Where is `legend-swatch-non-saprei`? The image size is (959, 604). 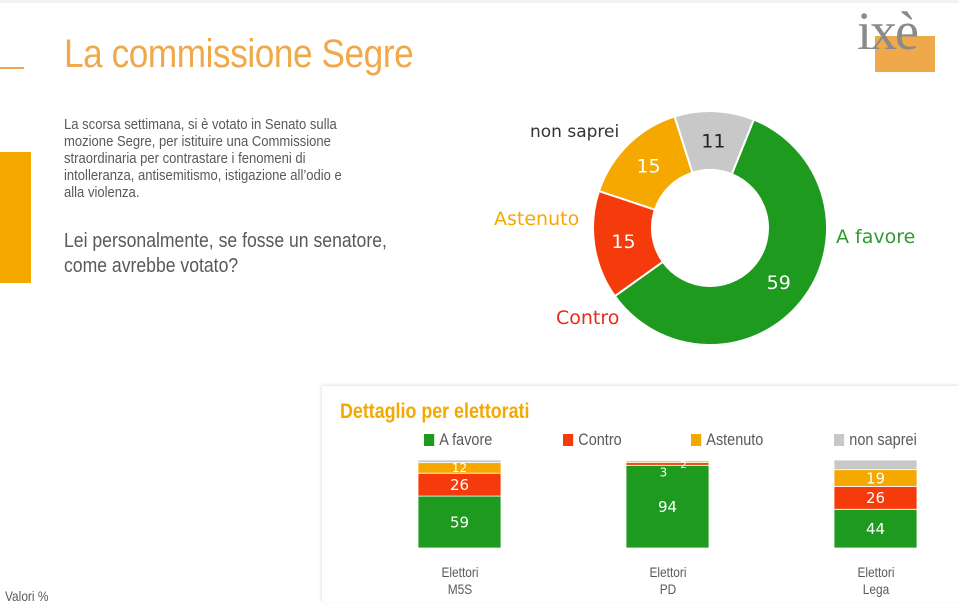
legend-swatch-non-saprei is located at coordinates (839, 439).